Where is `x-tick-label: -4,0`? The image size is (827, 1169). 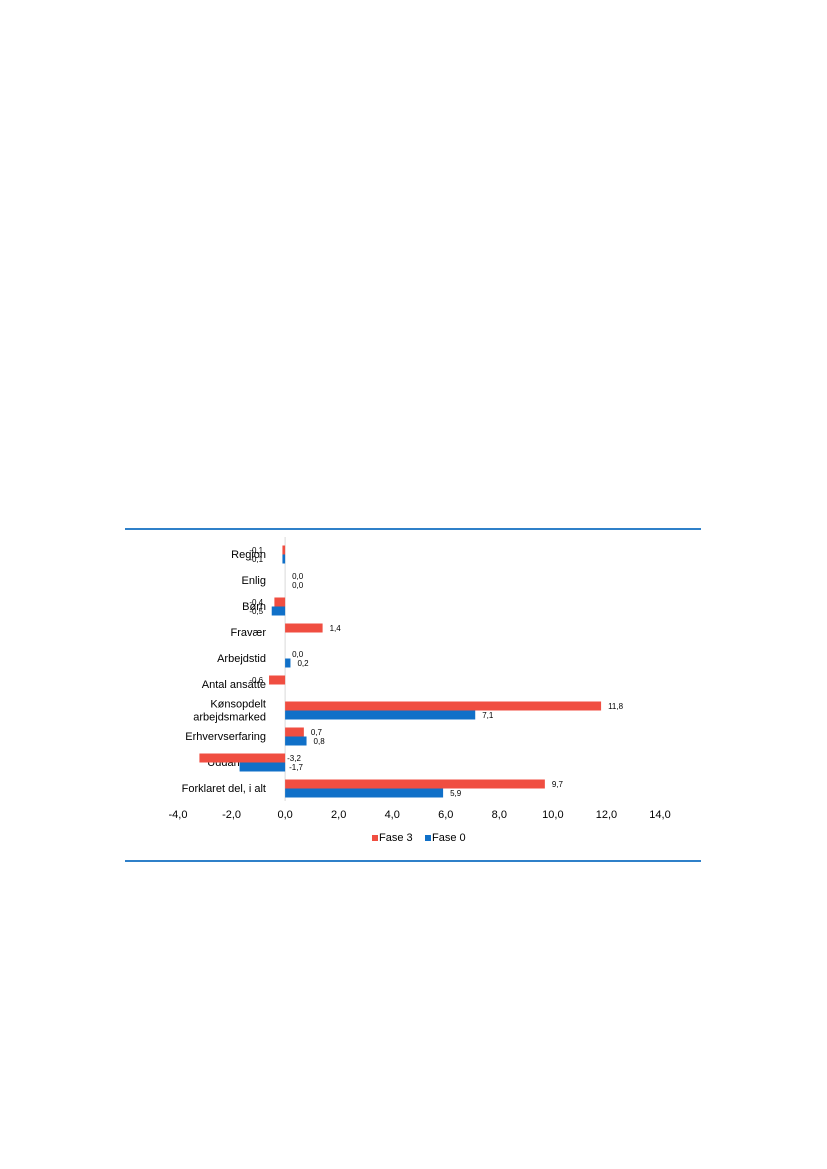 x-tick-label: -4,0 is located at coordinates (178, 815).